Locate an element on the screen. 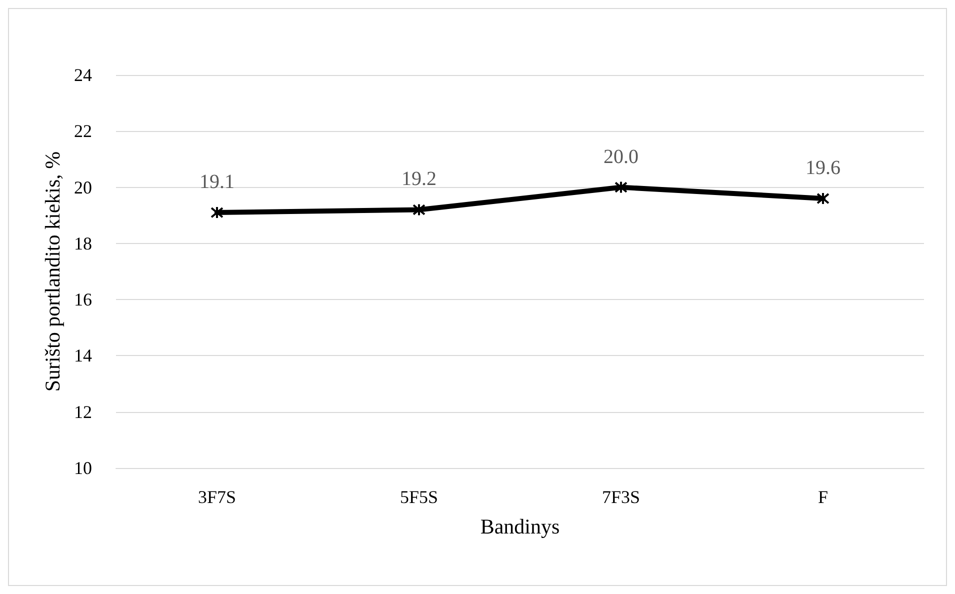  x-axis-title: Bandinys is located at coordinates (520, 526).